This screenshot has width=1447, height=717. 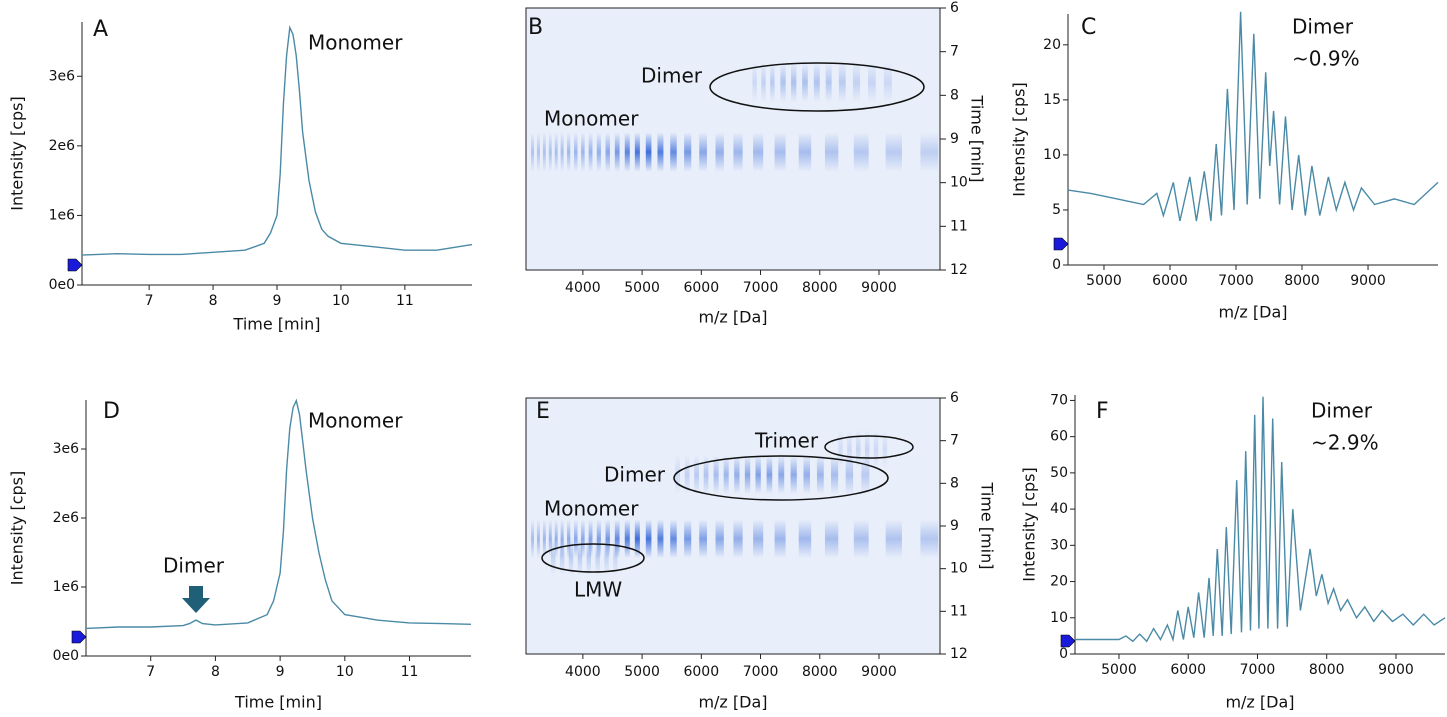 What do you see at coordinates (1052, 100) in the screenshot?
I see `y-tick-label: 15` at bounding box center [1052, 100].